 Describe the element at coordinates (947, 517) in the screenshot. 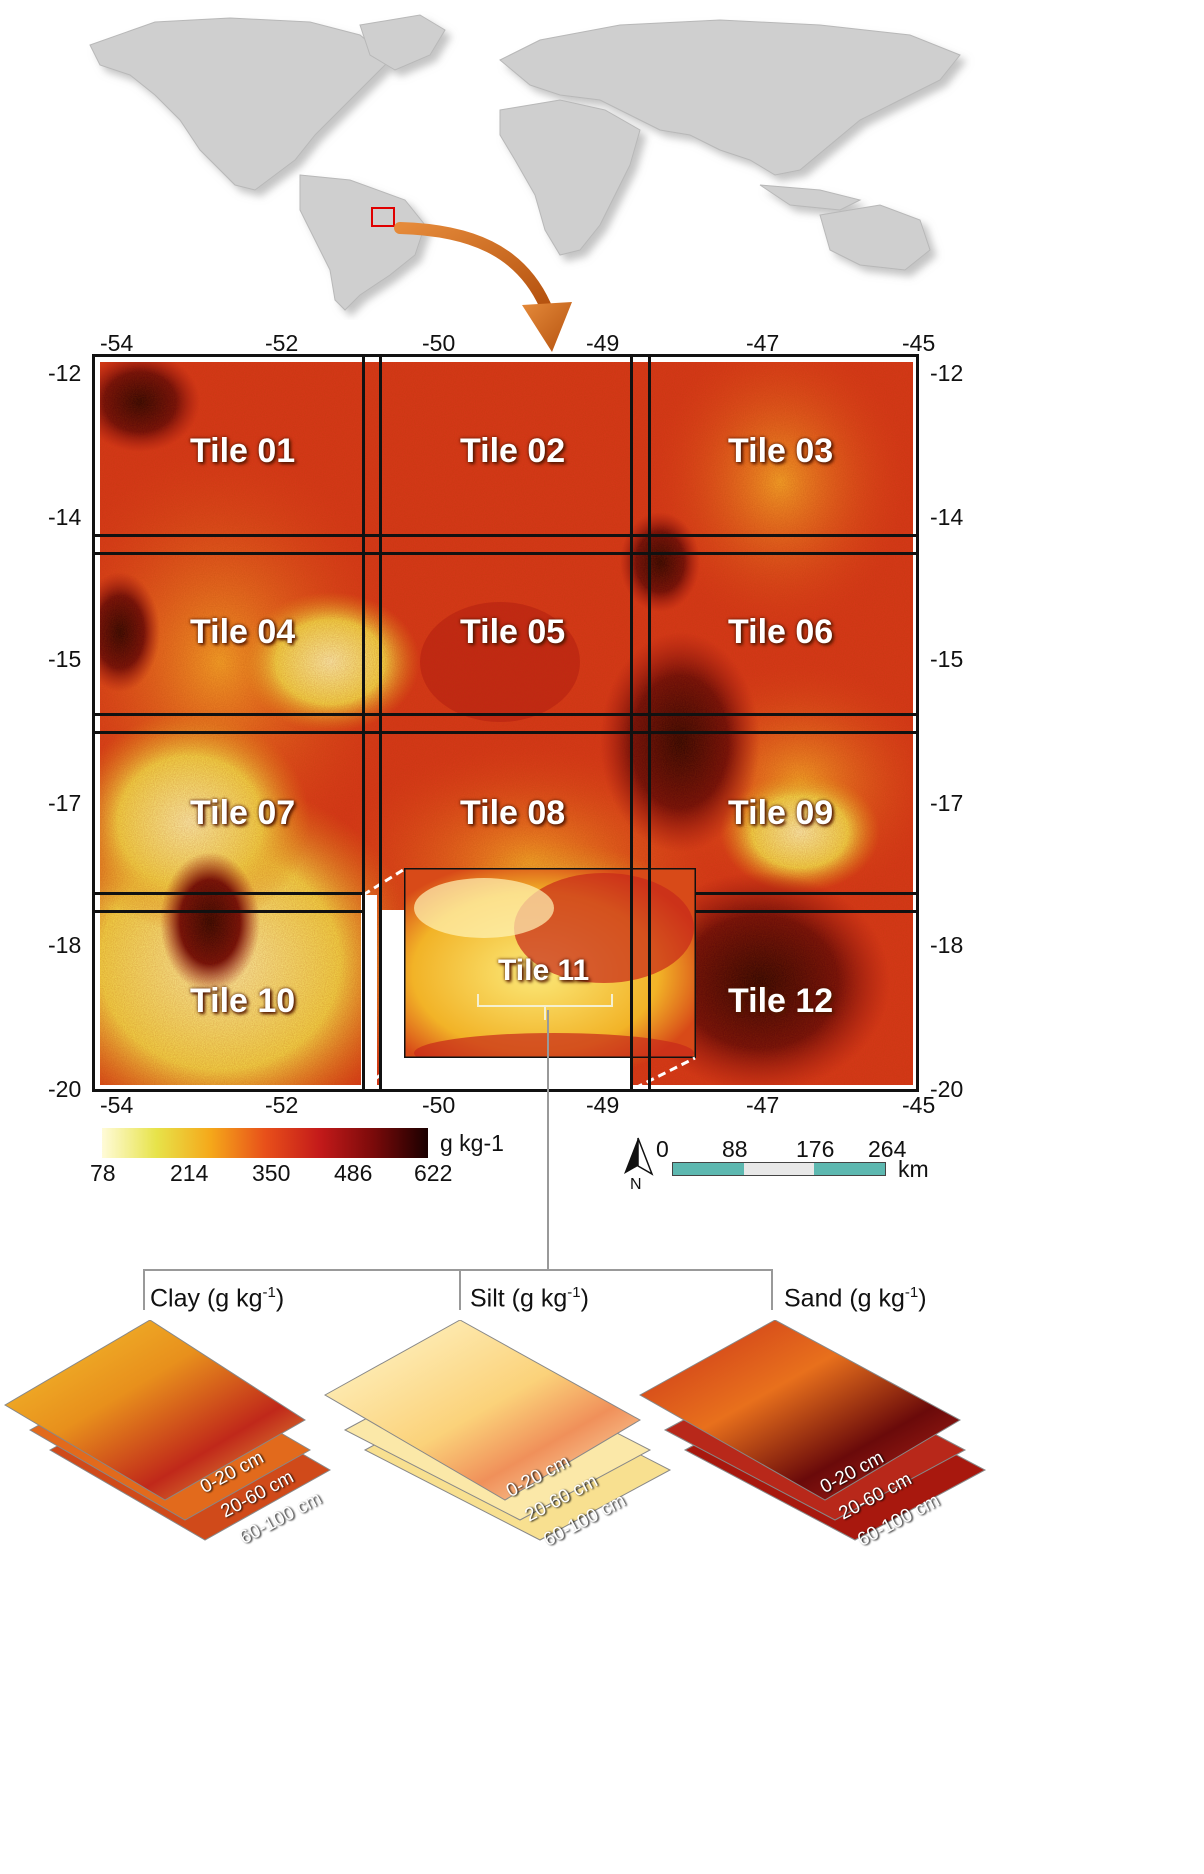

I see `lat-tick-right: -14` at that location.